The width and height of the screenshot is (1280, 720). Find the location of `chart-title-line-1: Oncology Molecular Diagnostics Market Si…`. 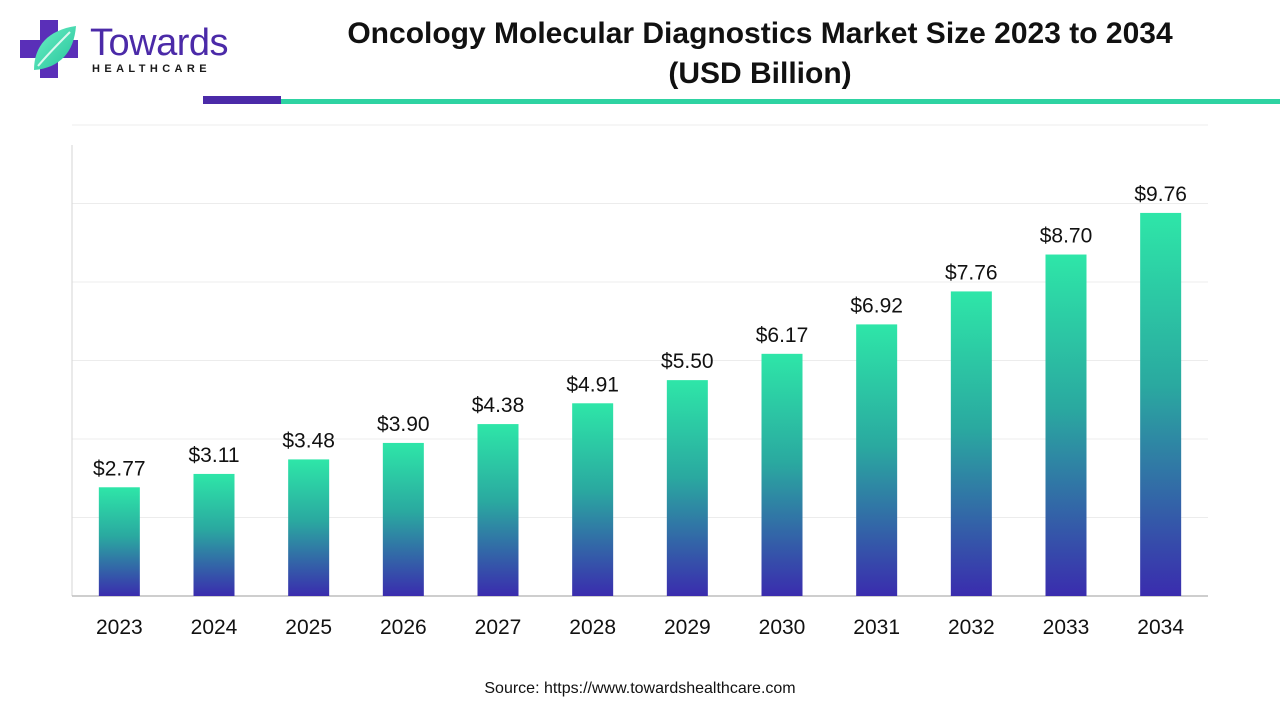

chart-title-line-1: Oncology Molecular Diagnostics Market Si… is located at coordinates (760, 33).